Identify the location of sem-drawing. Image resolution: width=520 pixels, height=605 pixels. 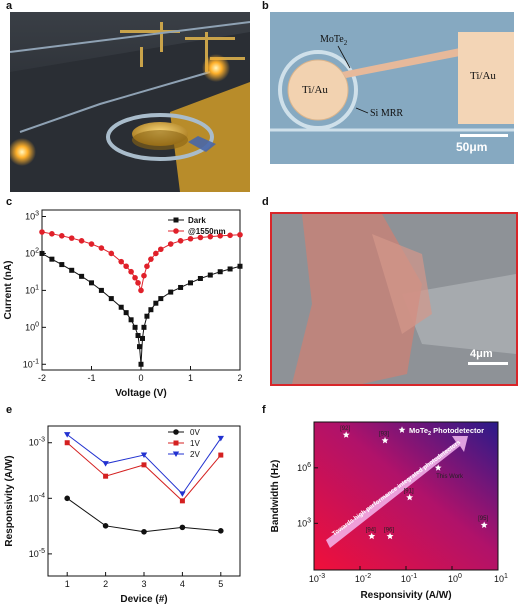
(394, 299).